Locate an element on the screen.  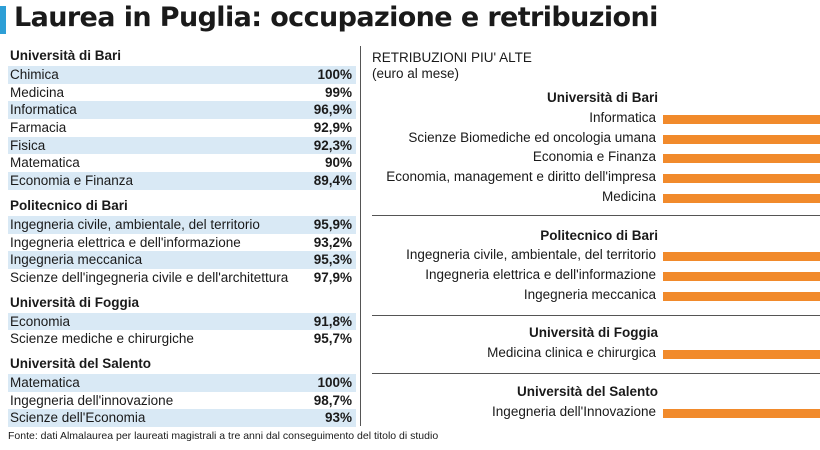
employment-rate: 91,8% is located at coordinates (332, 321).